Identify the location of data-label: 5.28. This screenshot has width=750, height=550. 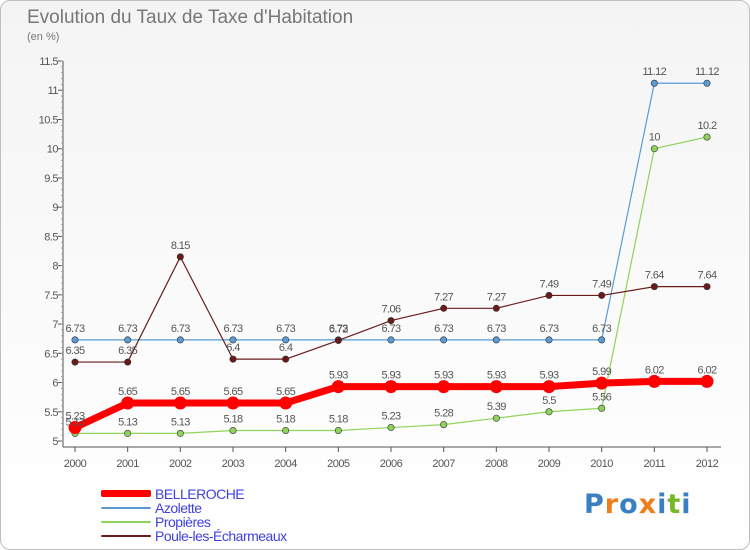
(443, 414).